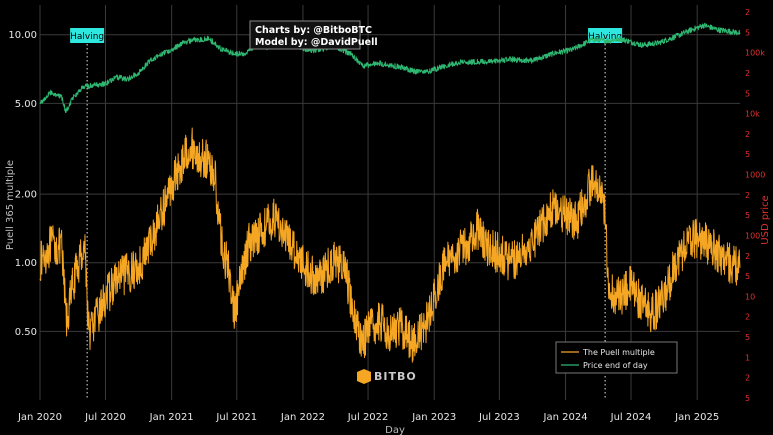  I want to click on legend: The Puell multiple Price end of day, so click(616, 357).